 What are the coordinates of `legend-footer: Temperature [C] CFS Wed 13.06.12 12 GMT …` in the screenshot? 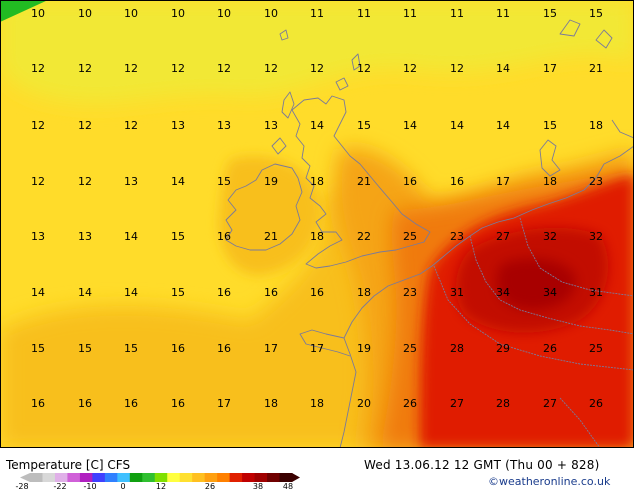 It's located at (317, 469).